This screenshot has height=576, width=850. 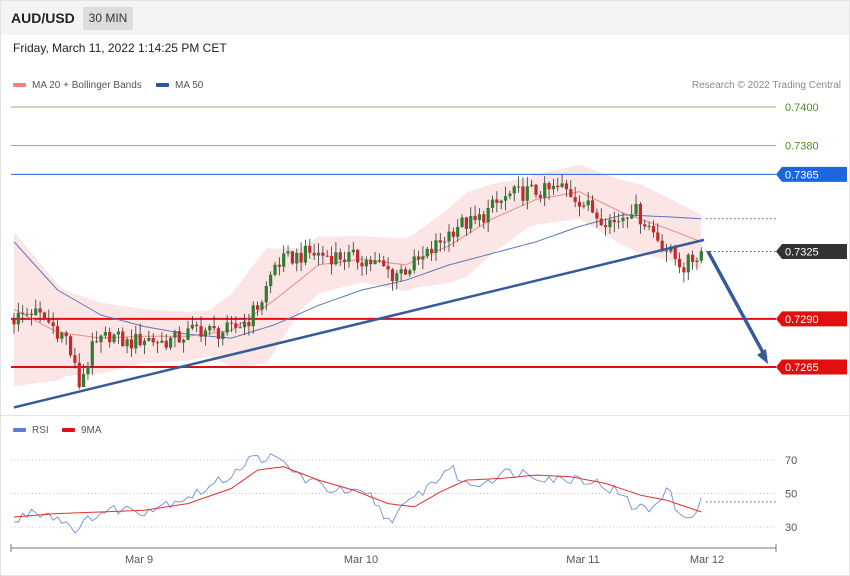 What do you see at coordinates (361, 560) in the screenshot?
I see `time-axis-label-1: Mar 10` at bounding box center [361, 560].